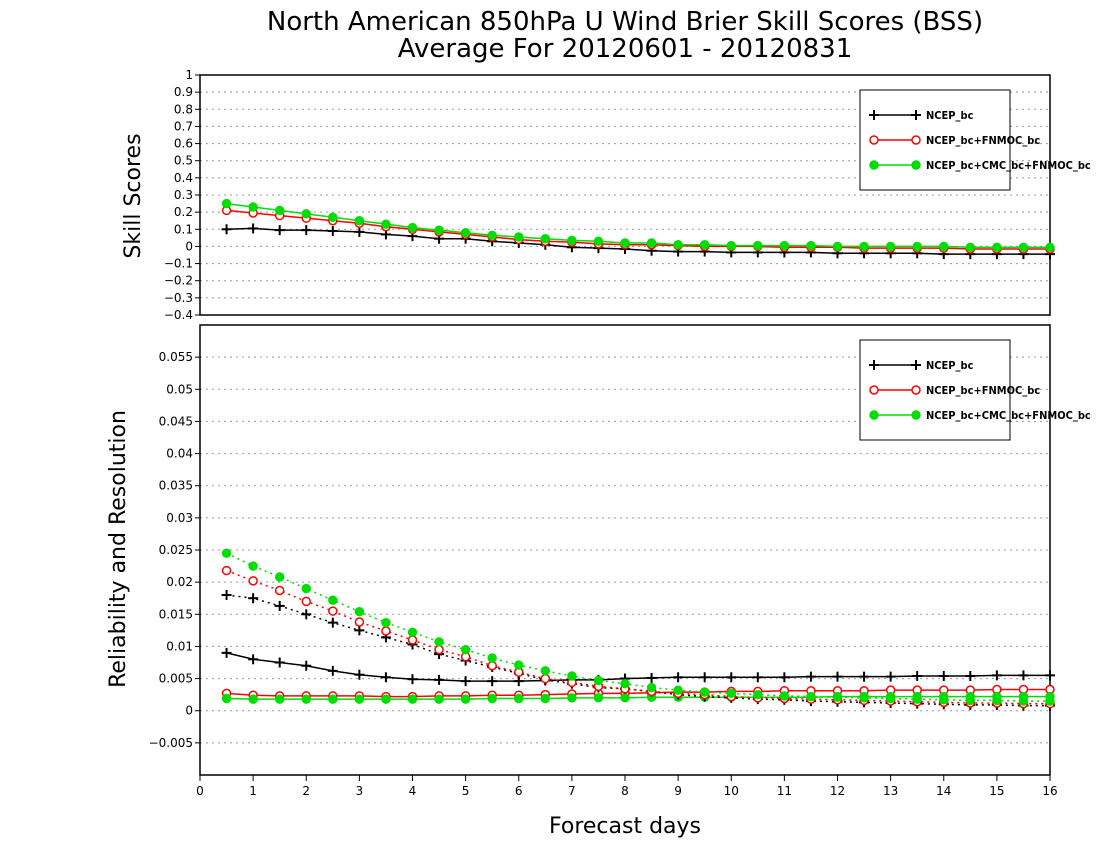  What do you see at coordinates (837, 791) in the screenshot?
I see `x-tick-label: 12` at bounding box center [837, 791].